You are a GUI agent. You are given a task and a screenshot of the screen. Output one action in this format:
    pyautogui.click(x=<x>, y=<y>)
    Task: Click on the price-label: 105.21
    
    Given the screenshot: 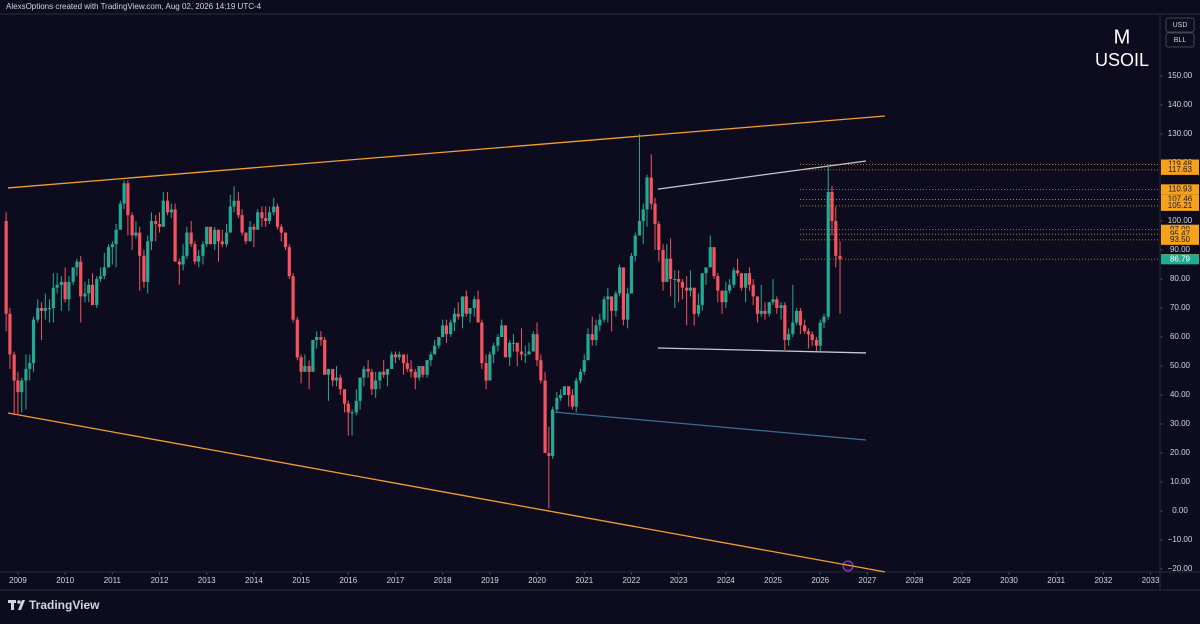 What is the action you would take?
    pyautogui.click(x=1180, y=205)
    